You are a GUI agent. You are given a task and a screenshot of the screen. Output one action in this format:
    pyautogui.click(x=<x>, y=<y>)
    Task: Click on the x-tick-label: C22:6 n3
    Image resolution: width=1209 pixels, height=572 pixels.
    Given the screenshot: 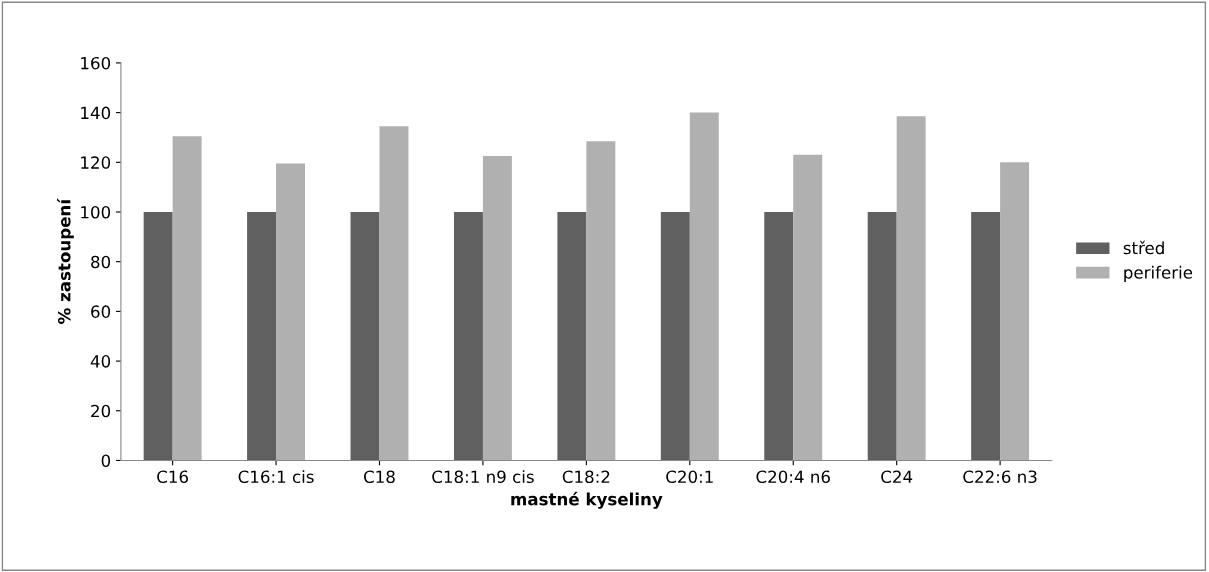 What is the action you would take?
    pyautogui.click(x=1000, y=477)
    